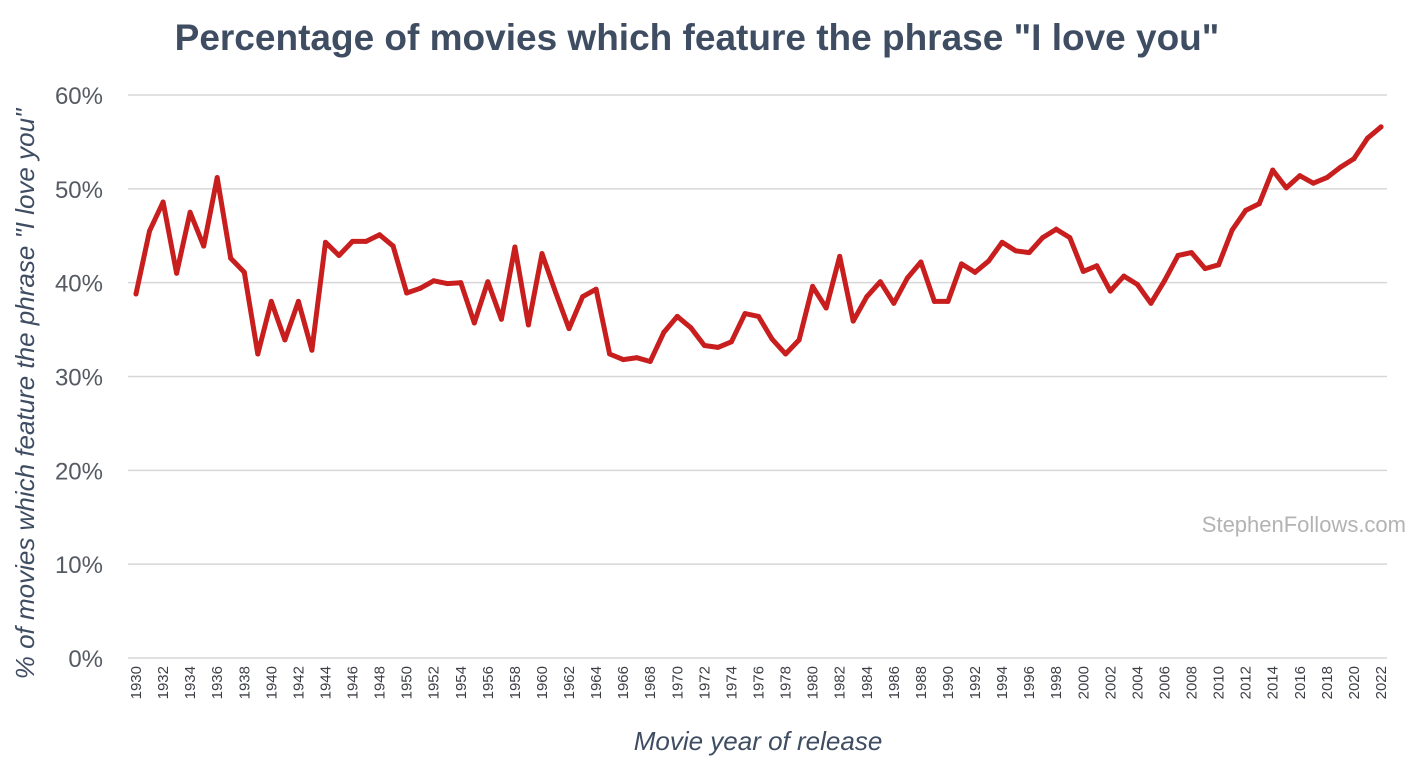  What do you see at coordinates (1137, 682) in the screenshot?
I see `x-tick-label: 2004` at bounding box center [1137, 682].